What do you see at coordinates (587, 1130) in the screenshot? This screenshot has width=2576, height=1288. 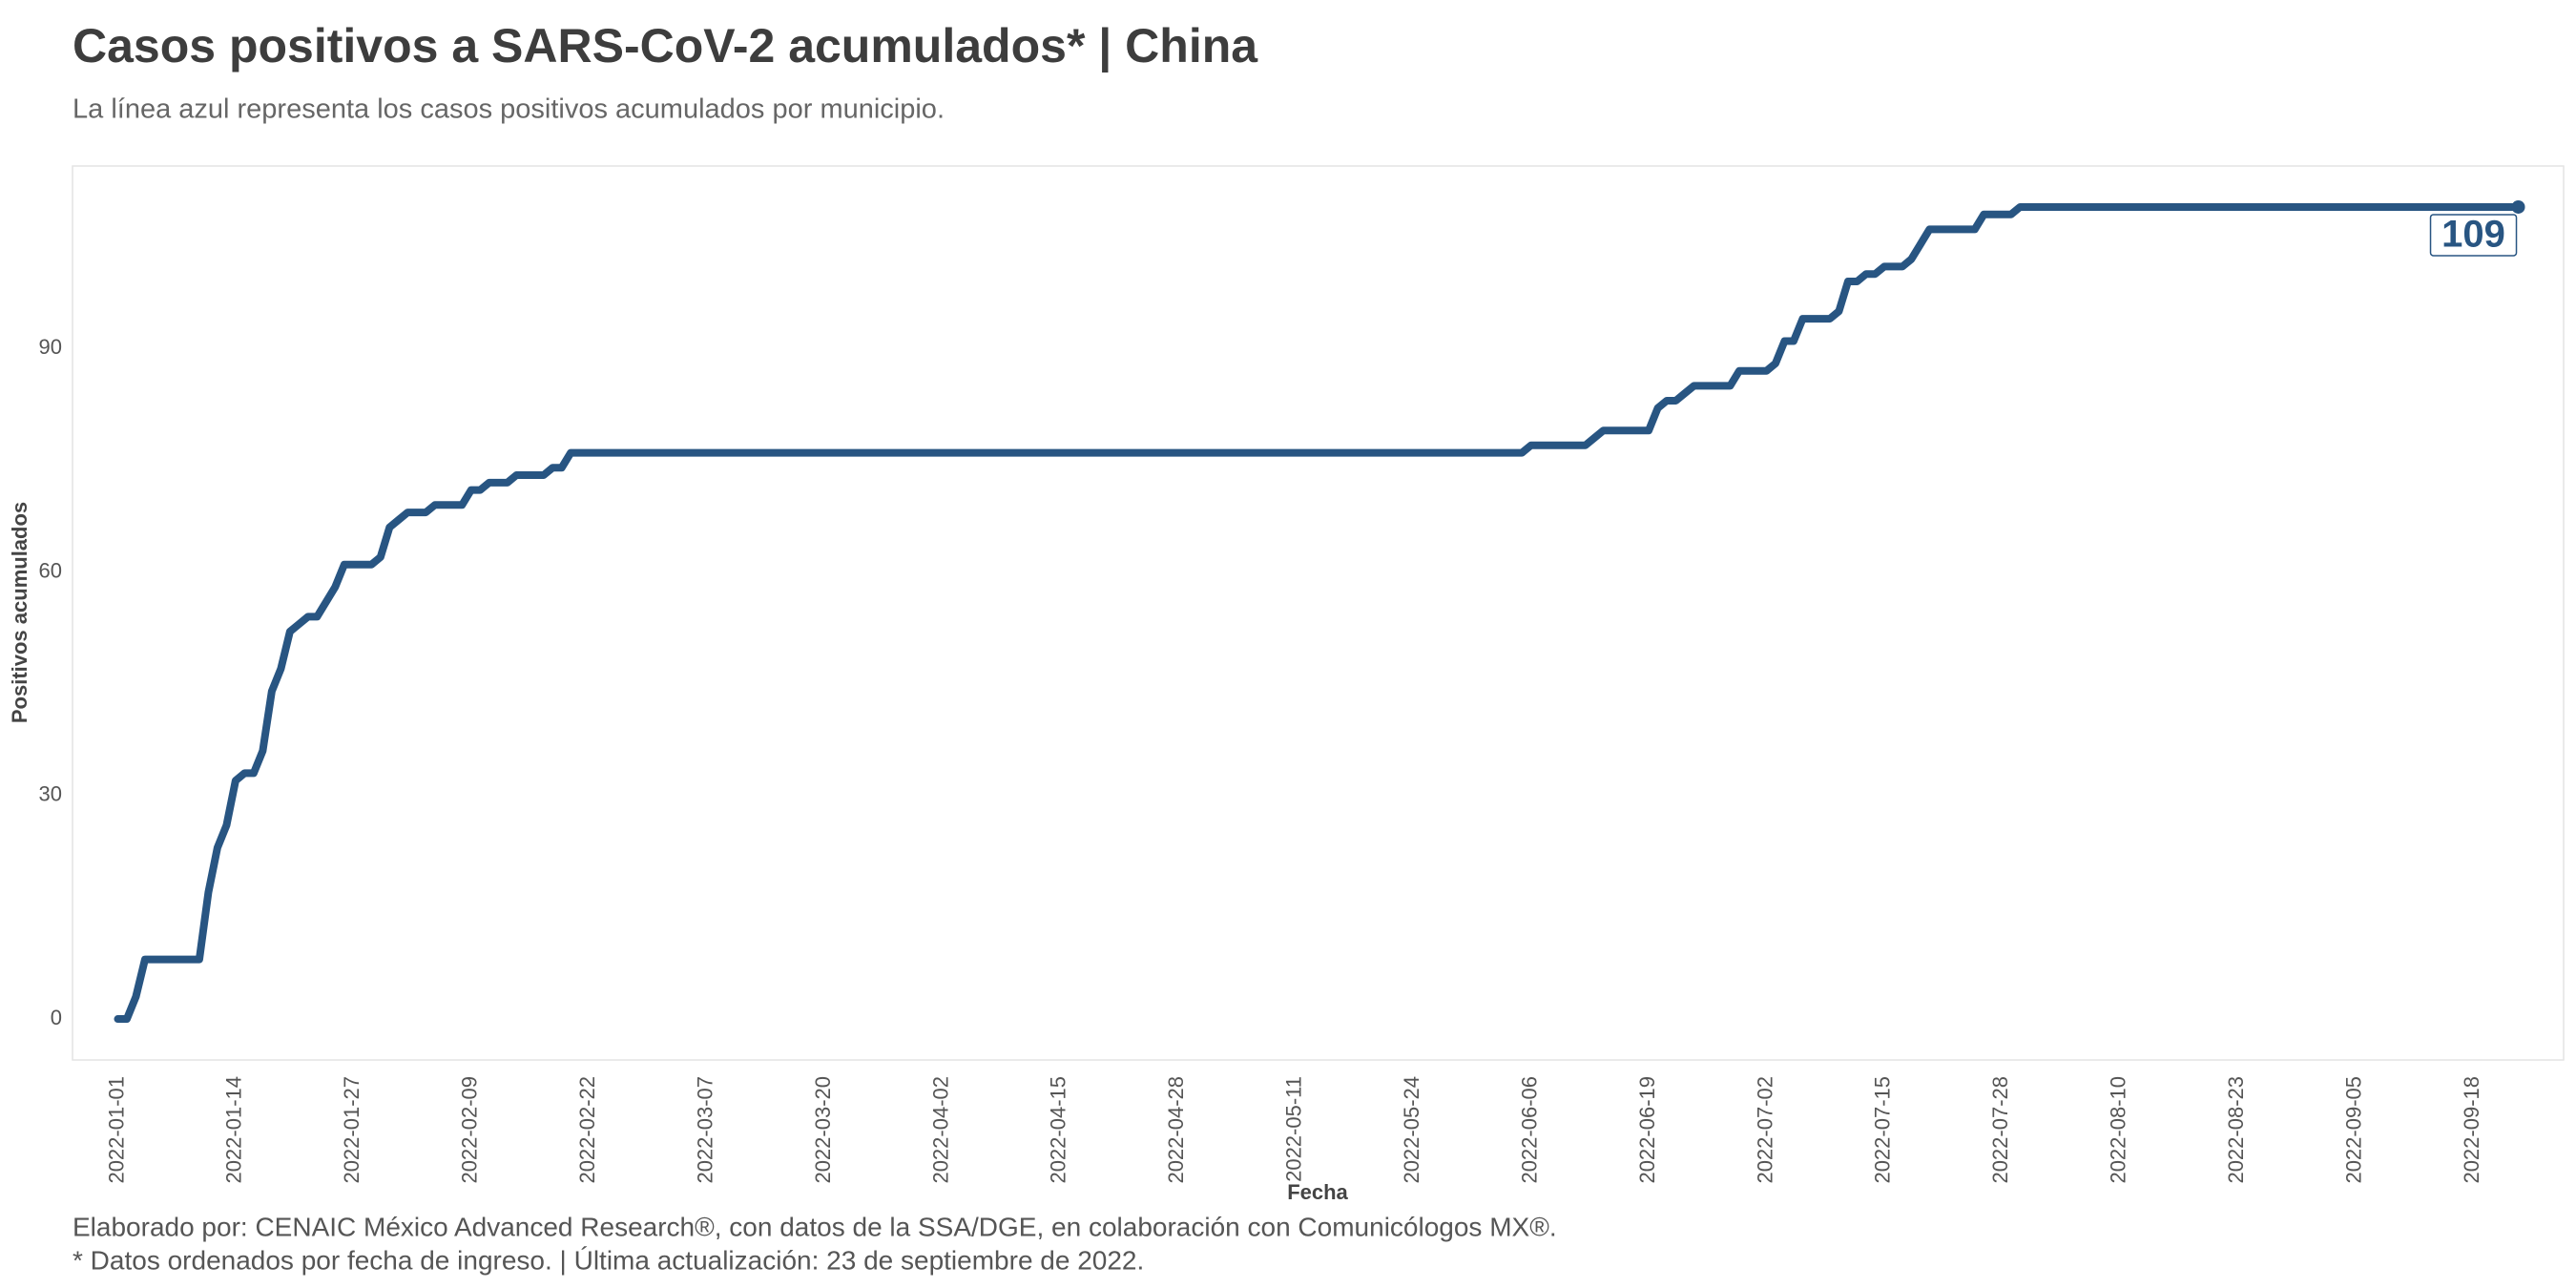 I see `x-tick-label: 2022-02-22` at bounding box center [587, 1130].